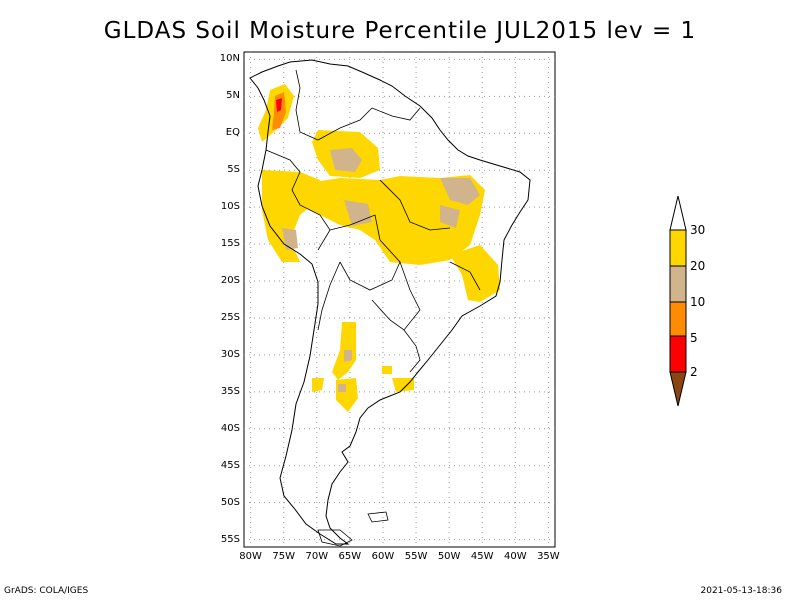  I want to click on lat-tick-label: 40S, so click(230, 428).